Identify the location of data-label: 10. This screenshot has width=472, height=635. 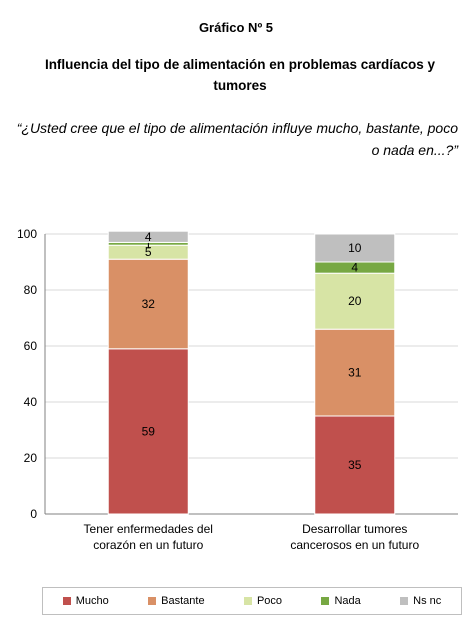
(355, 248).